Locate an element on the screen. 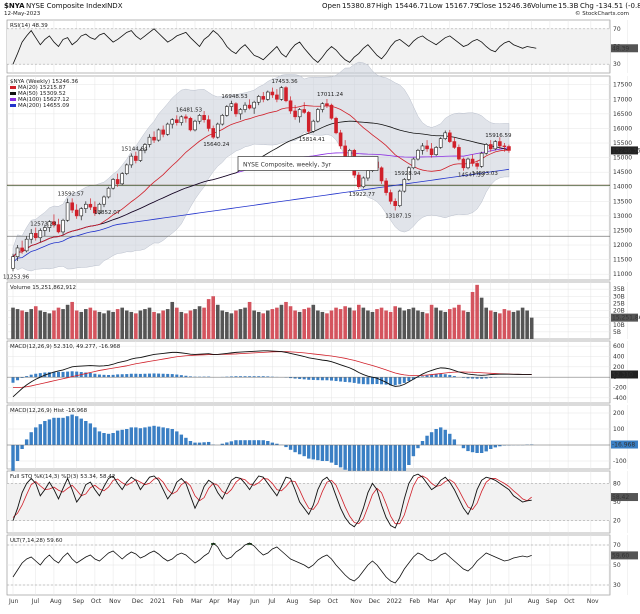  x-tick-label: Oct is located at coordinates (569, 601).